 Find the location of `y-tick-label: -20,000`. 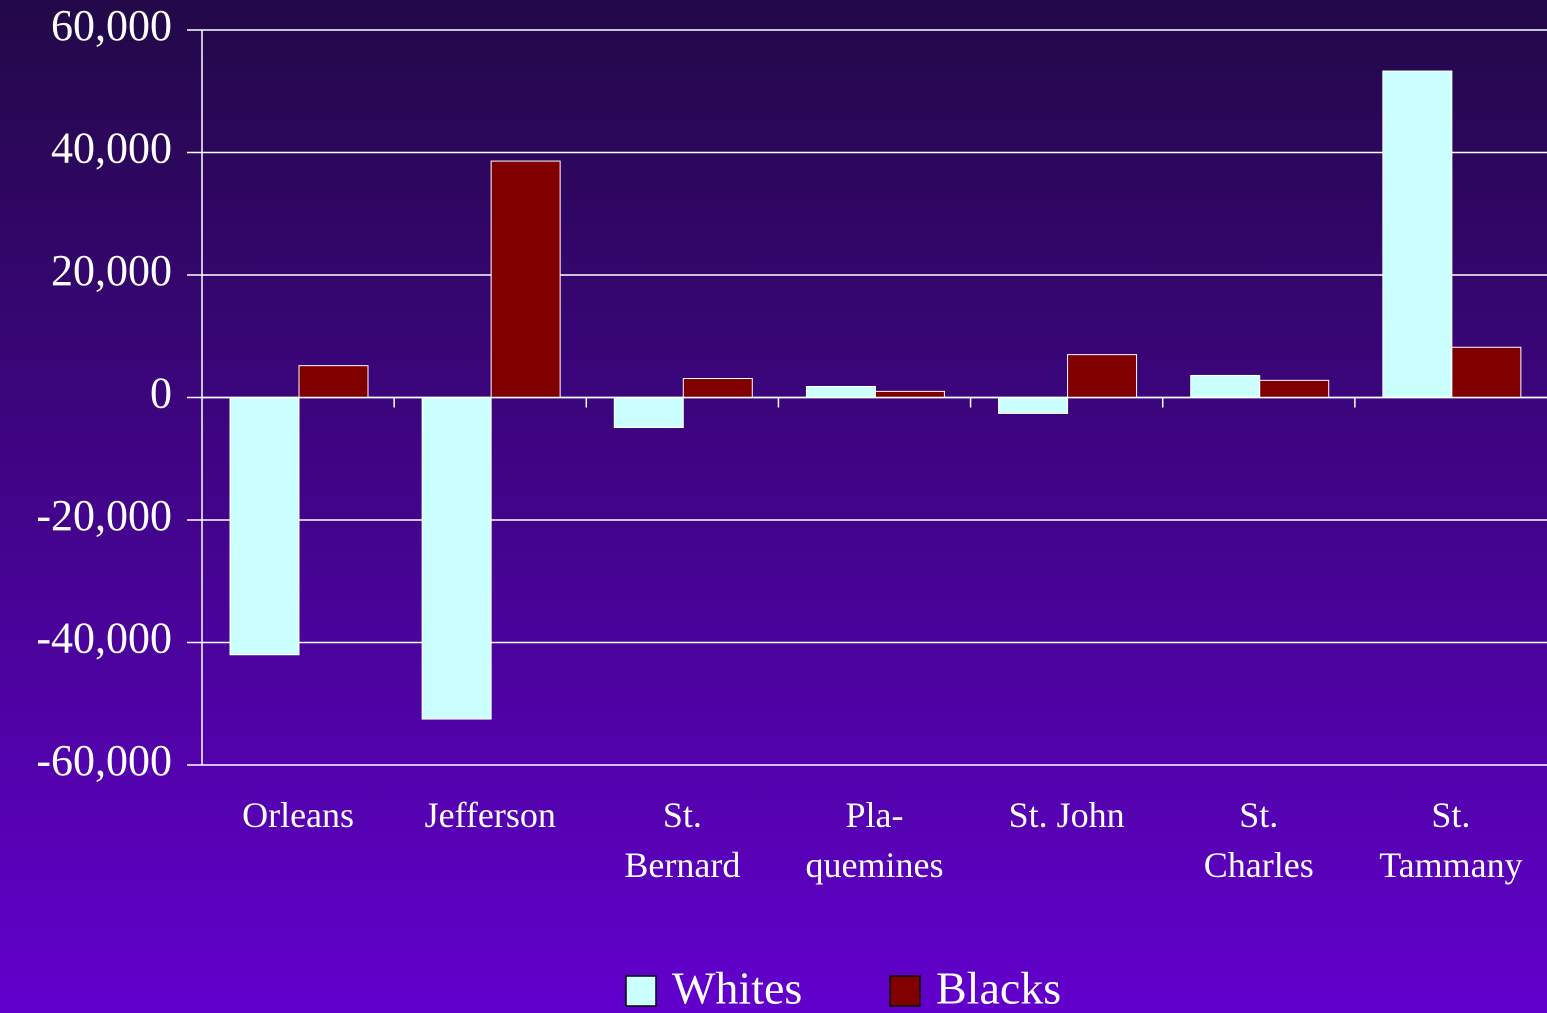

y-tick-label: -20,000 is located at coordinates (104, 515).